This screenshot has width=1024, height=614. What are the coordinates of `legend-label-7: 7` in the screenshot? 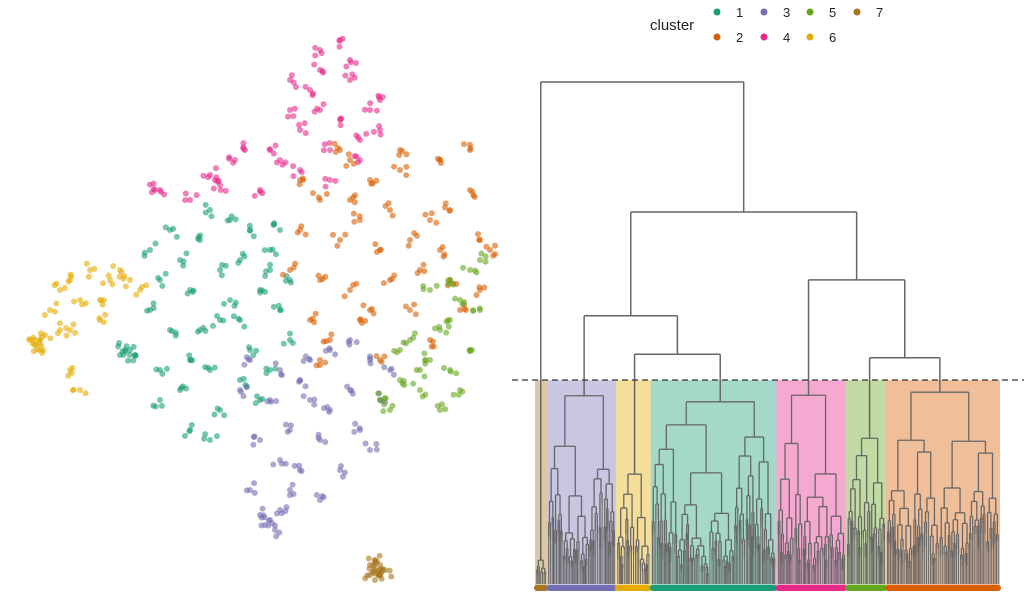 It's located at (879, 12).